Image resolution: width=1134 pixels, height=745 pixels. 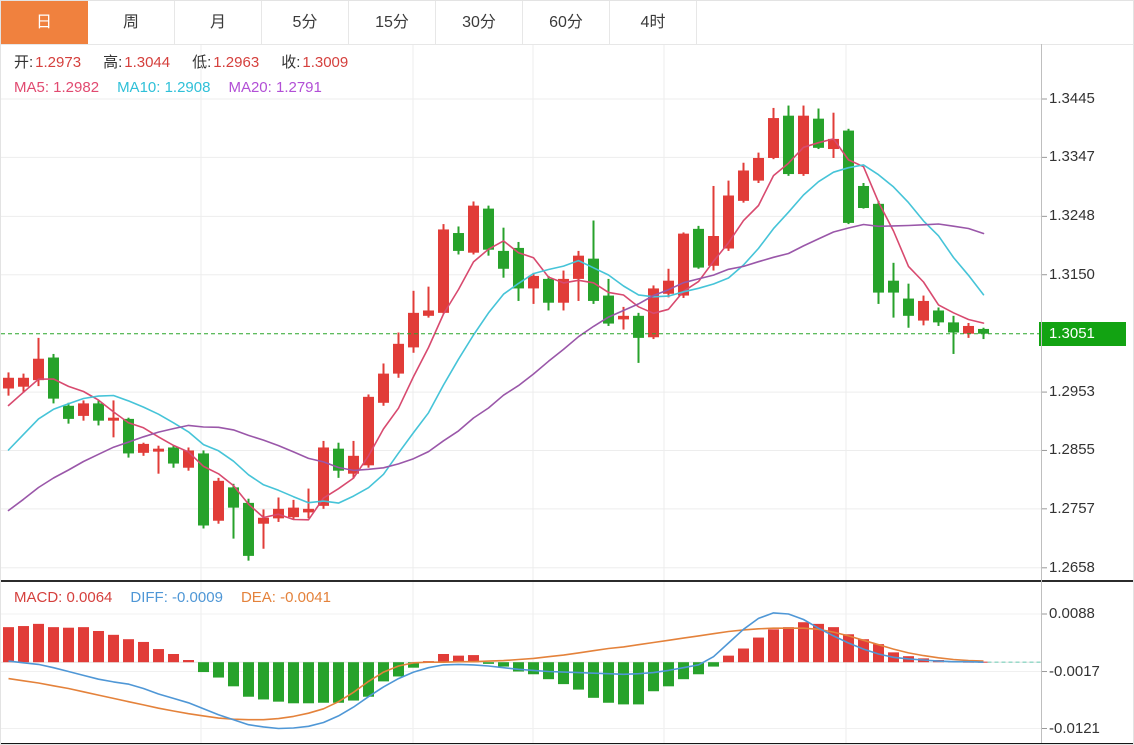 I want to click on macd-axis-label: 0.0088, so click(x=1072, y=613).